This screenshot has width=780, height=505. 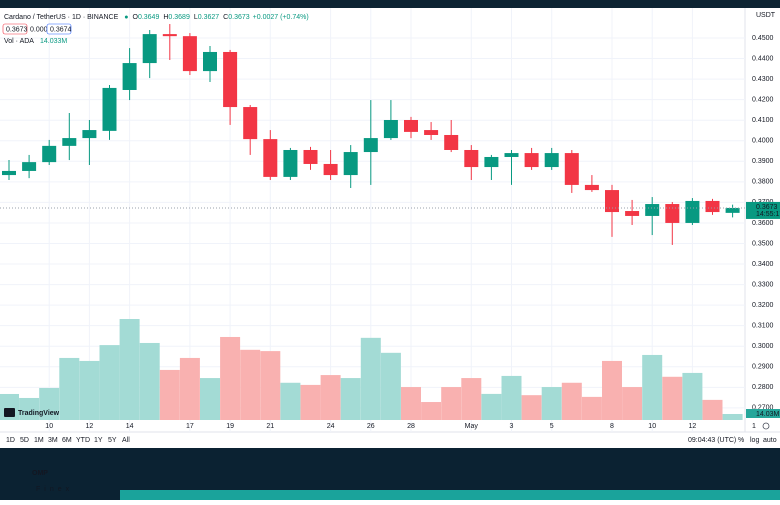 I want to click on x-tick-label: 14, so click(x=130, y=426).